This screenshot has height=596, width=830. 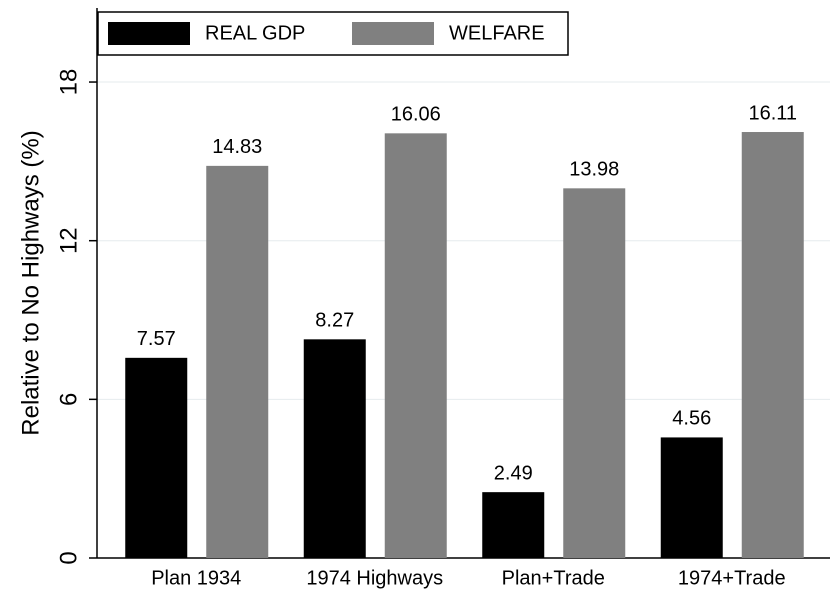 What do you see at coordinates (553, 578) in the screenshot?
I see `x-tick-label: Plan+Trade` at bounding box center [553, 578].